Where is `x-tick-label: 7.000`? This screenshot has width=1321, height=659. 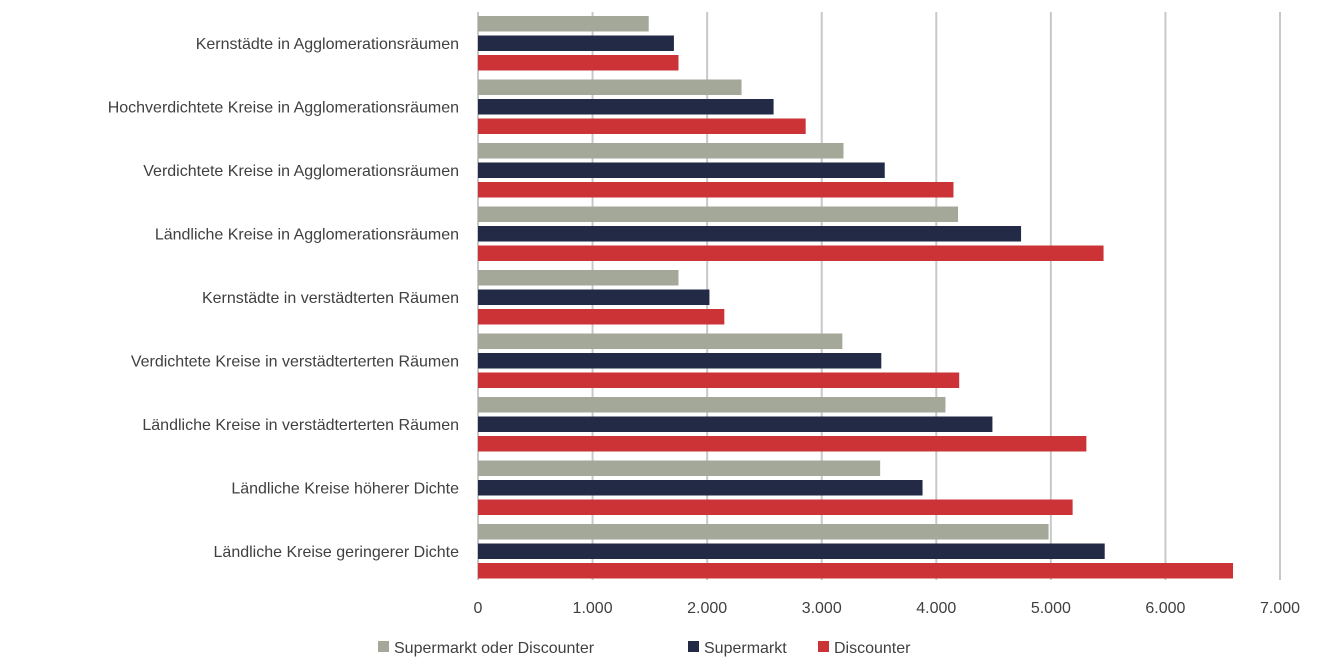 x-tick-label: 7.000 is located at coordinates (1280, 608).